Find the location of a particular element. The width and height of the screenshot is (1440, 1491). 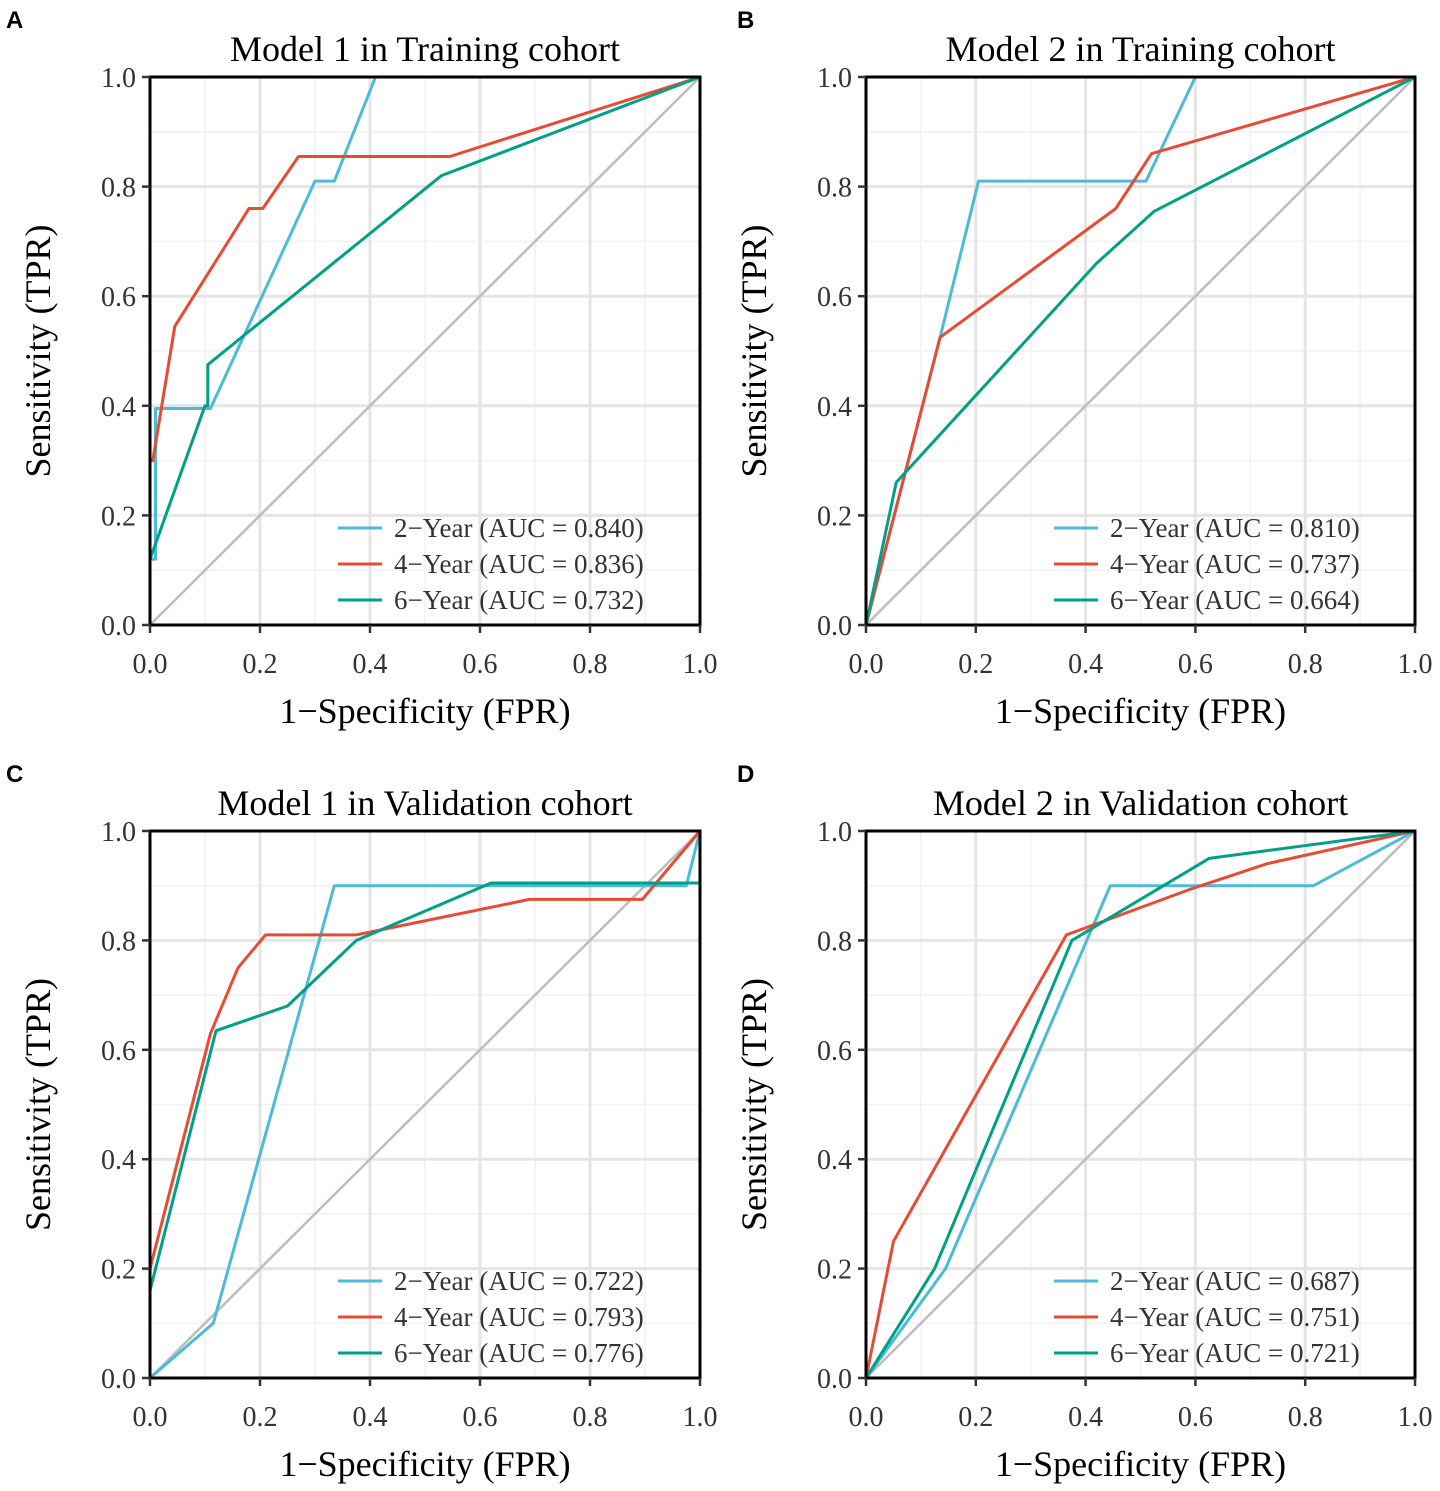

legend-label-series-3: 6−Year (AUC = 0.721) is located at coordinates (1235, 1353).